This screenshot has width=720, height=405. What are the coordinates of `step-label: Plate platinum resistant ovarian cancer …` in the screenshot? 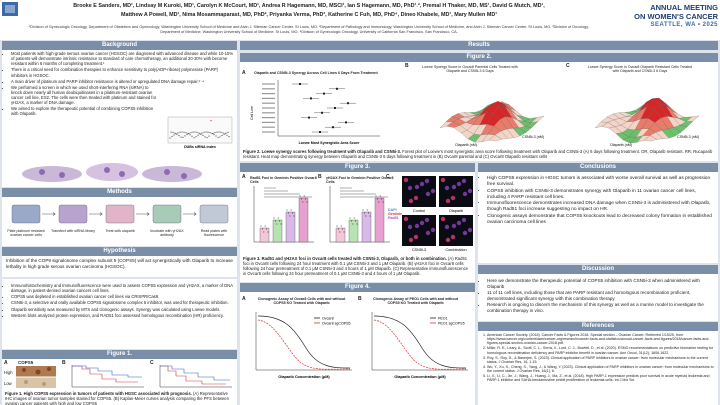 It's located at (26, 233).